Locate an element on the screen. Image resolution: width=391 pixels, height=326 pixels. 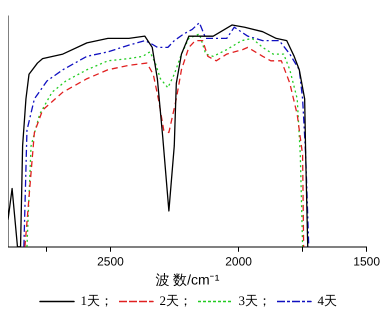
legend-label: 1天； is located at coordinates (96, 300).